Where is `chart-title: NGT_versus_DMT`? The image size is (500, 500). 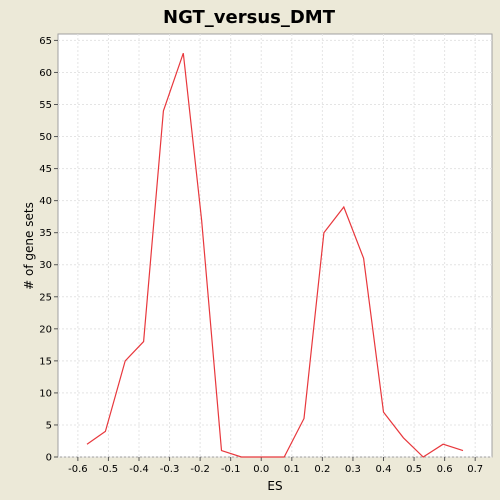
chart-title: NGT_versus_DMT is located at coordinates (249, 17).